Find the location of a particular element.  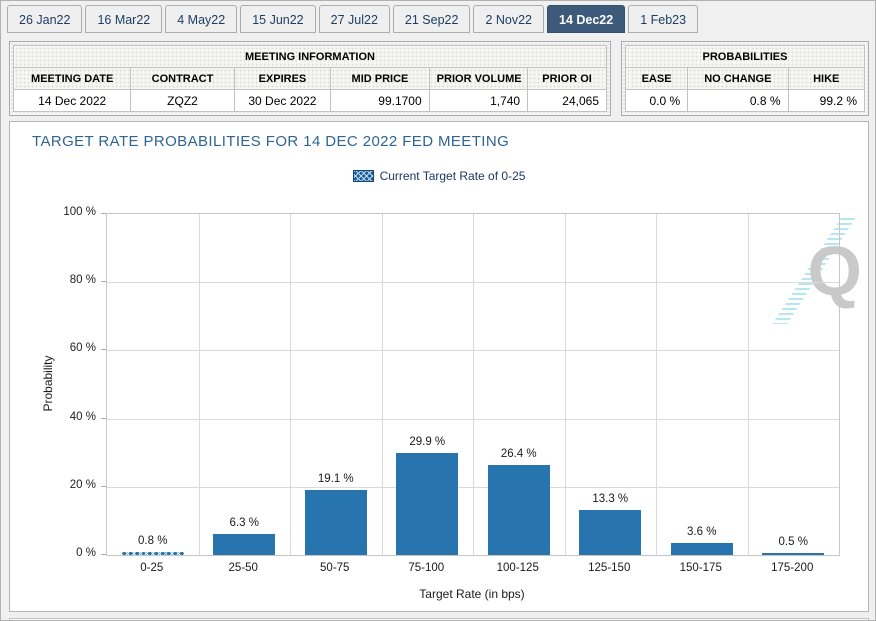

quikstrike-watermark: Q is located at coordinates (814, 271).